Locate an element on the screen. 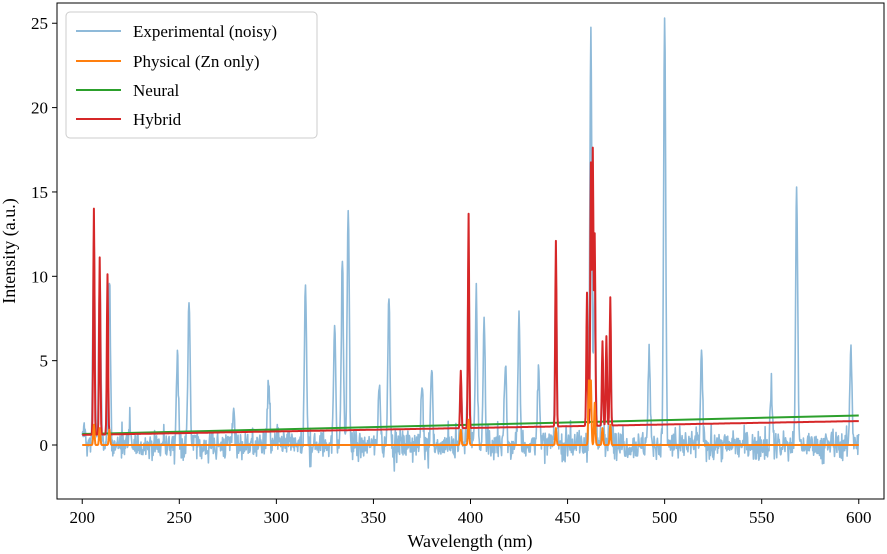  legend-box is located at coordinates (191, 75).